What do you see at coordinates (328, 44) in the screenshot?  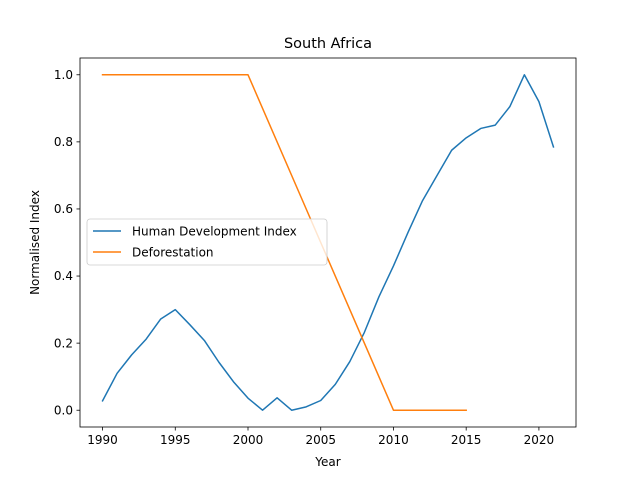 I see `chart-title: South Africa` at bounding box center [328, 44].